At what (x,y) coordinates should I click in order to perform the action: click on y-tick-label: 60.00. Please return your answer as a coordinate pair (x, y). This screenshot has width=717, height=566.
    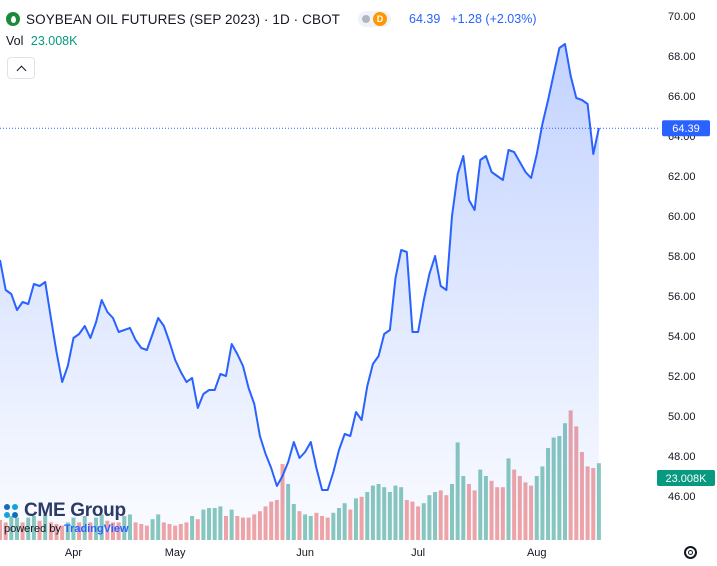
    Looking at the image, I should click on (682, 217).